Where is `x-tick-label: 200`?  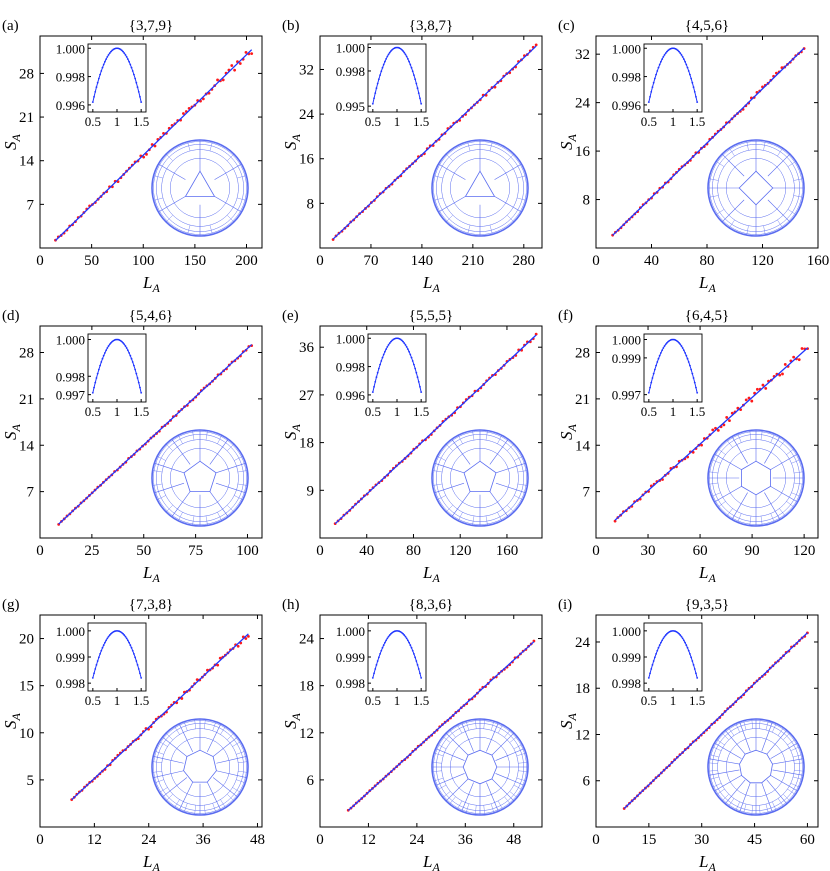 x-tick-label: 200 is located at coordinates (246, 261).